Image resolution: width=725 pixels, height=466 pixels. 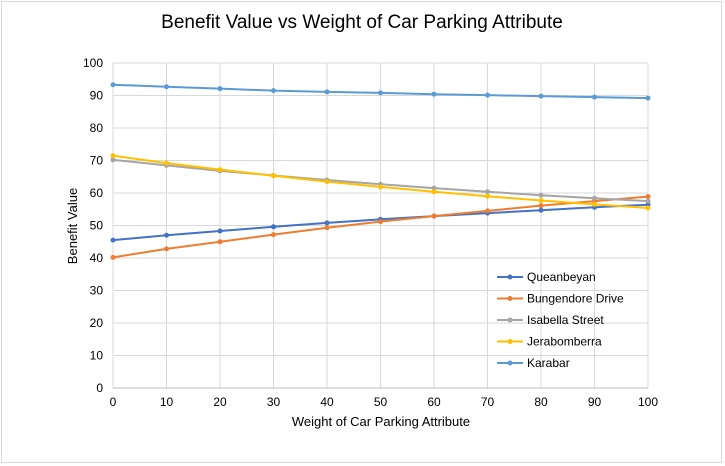 I want to click on x-tick-label: 10, so click(x=167, y=402).